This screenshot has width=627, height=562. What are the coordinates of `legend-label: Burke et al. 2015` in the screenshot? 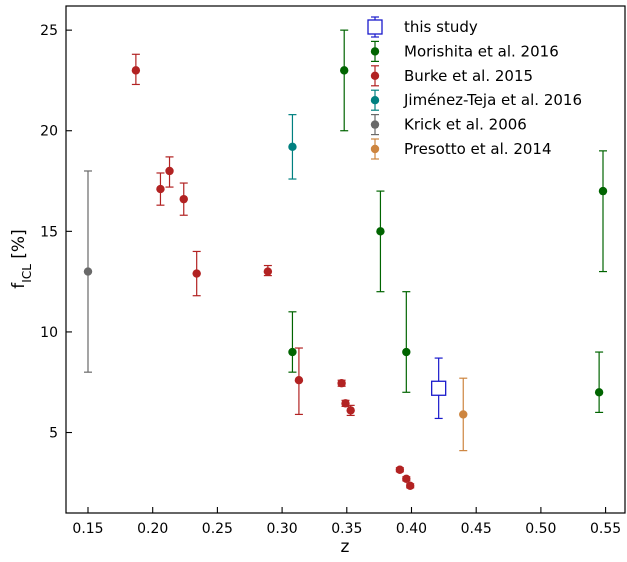 It's located at (468, 76).